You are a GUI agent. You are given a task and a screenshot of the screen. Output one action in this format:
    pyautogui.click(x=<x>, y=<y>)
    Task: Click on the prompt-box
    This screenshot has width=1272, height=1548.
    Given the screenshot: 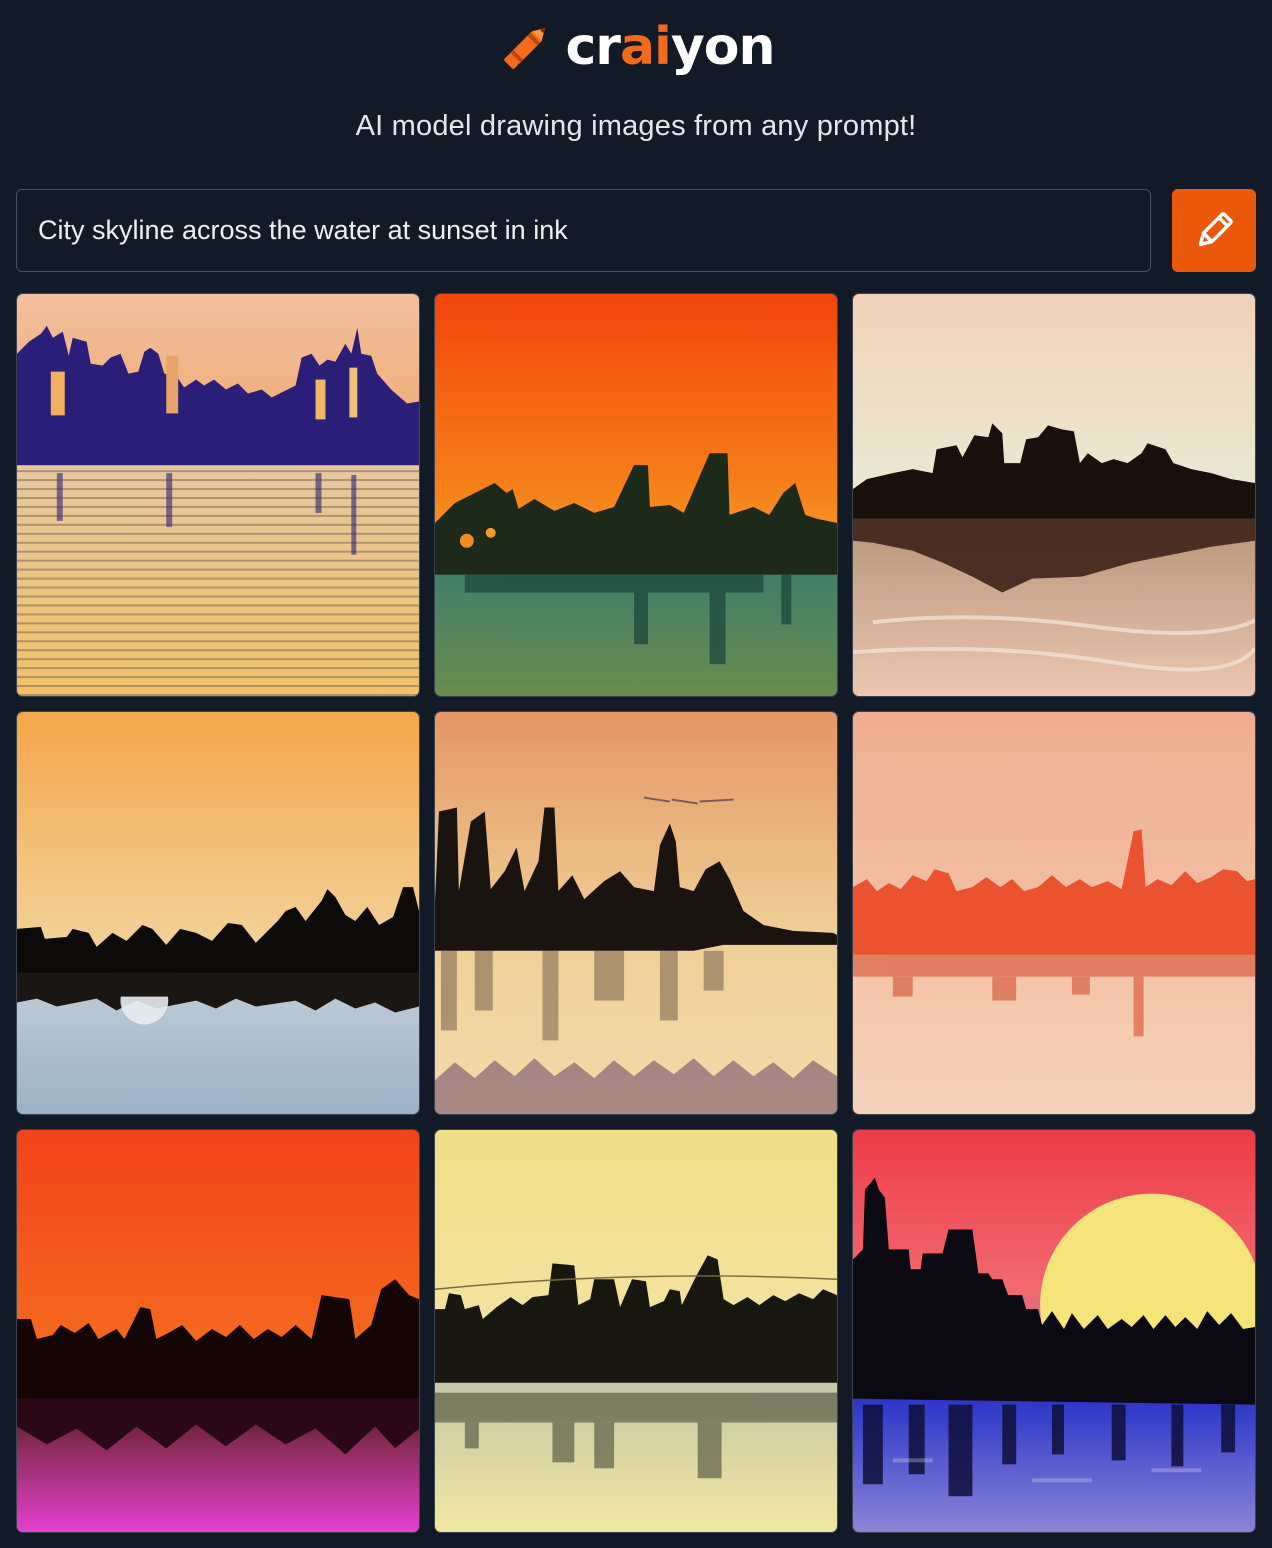 What is the action you would take?
    pyautogui.click(x=583, y=230)
    